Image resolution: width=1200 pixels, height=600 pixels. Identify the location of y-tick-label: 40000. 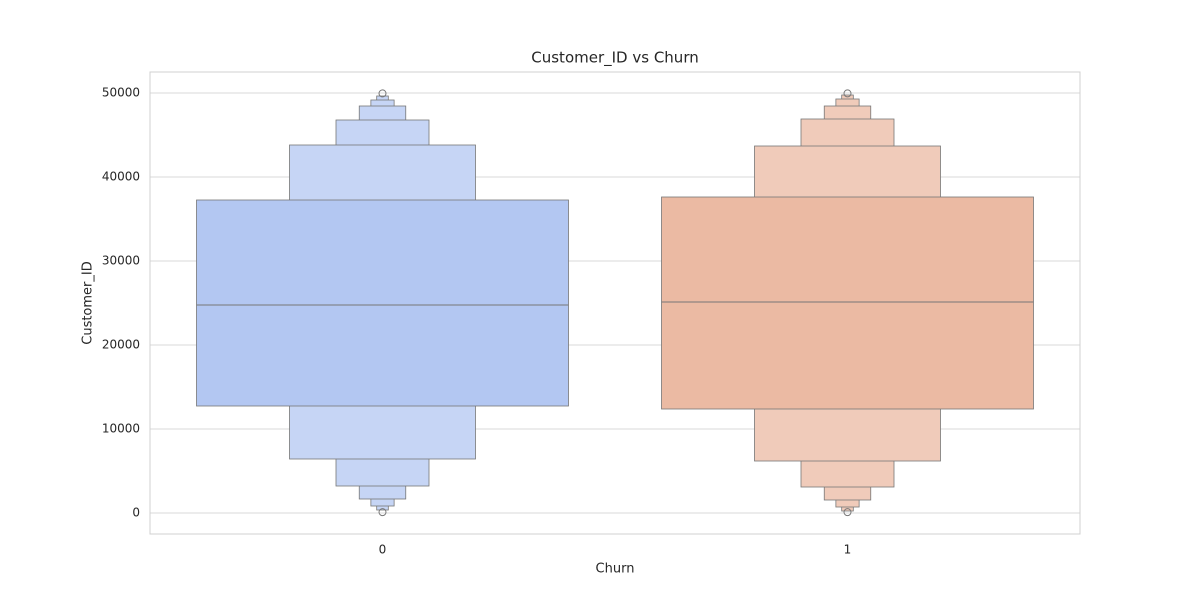
(121, 177).